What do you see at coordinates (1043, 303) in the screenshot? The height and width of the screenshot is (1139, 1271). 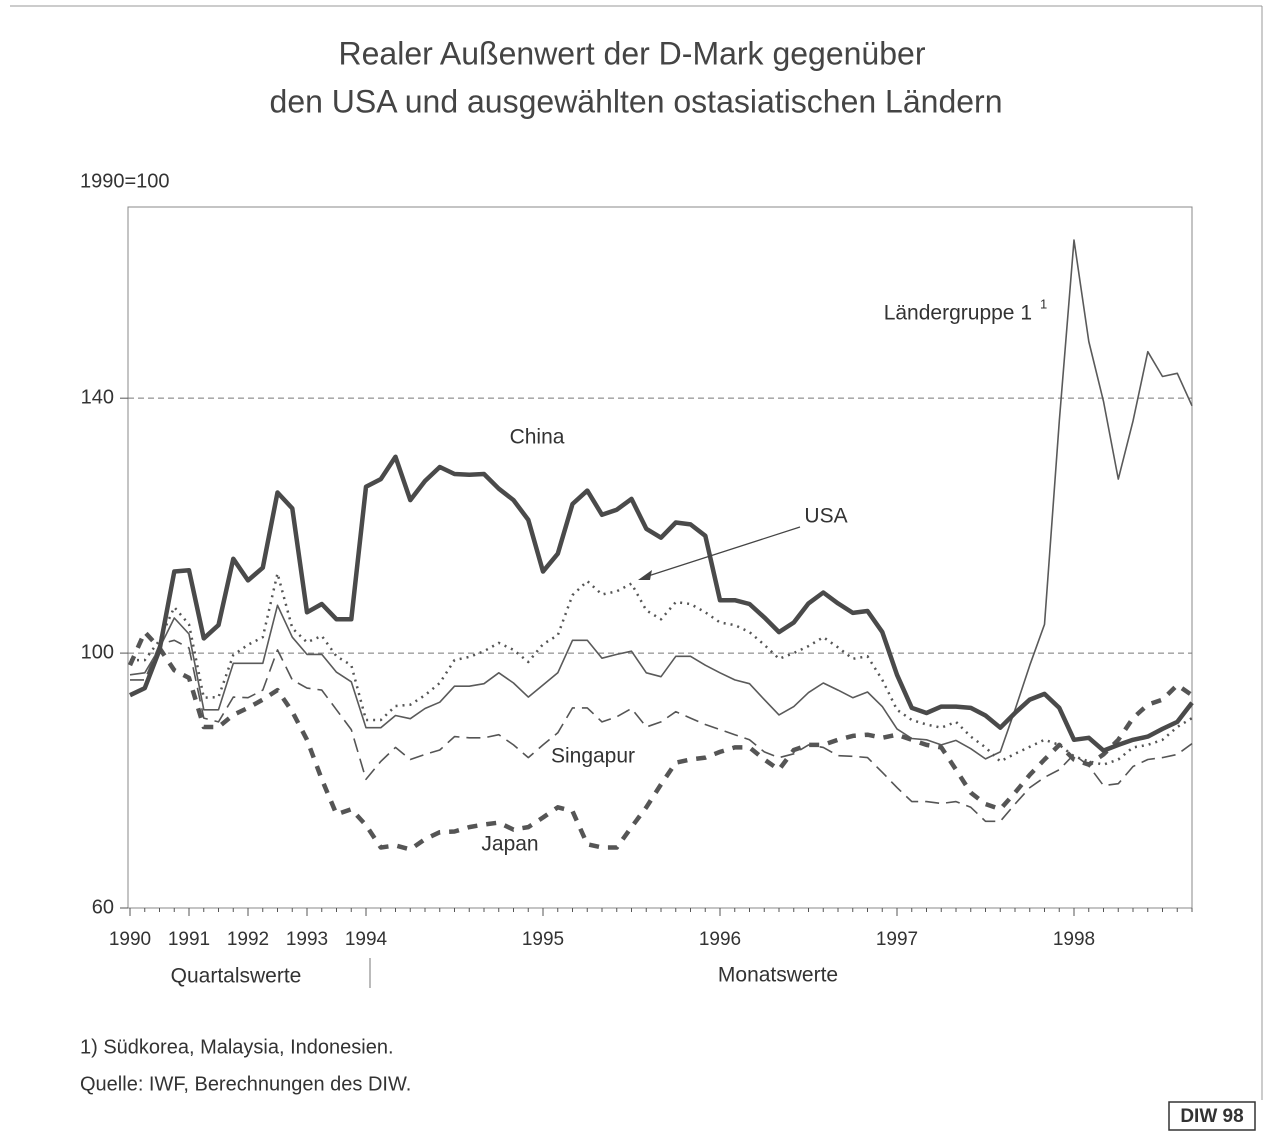 I see `footnote-marker: 1` at bounding box center [1043, 303].